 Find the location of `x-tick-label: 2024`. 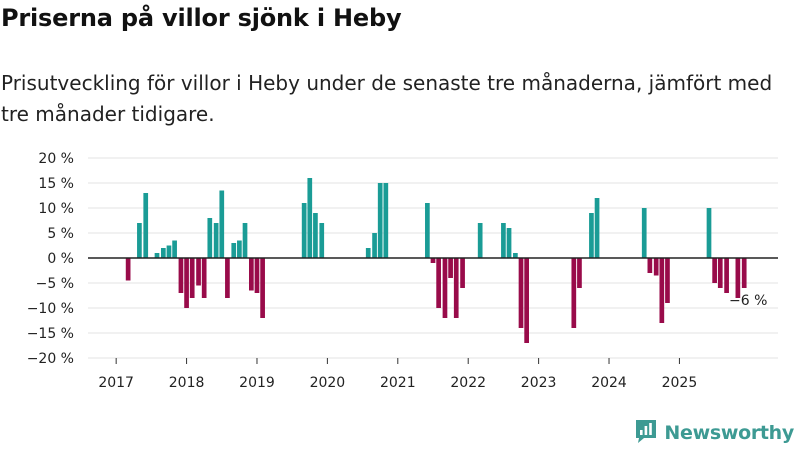

x-tick-label: 2024 is located at coordinates (609, 383).